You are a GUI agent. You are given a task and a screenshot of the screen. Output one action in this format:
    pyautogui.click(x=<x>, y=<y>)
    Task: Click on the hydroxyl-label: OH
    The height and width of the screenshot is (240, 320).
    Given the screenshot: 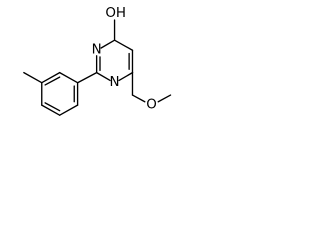 What is the action you would take?
    pyautogui.click(x=115, y=13)
    